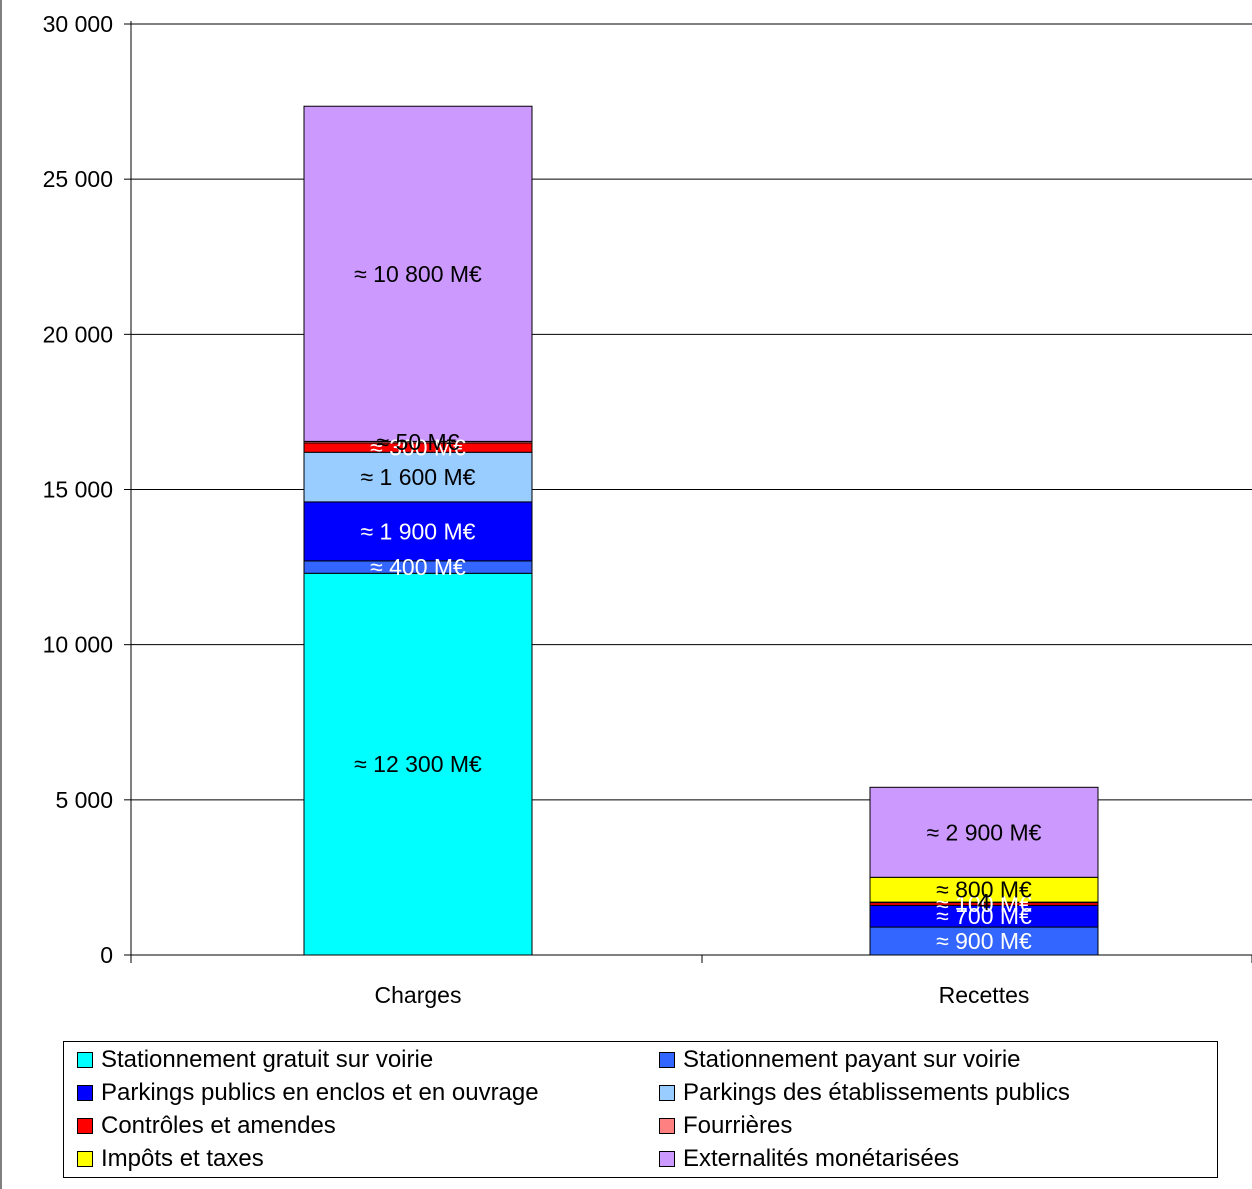 The image size is (1252, 1189). Describe the element at coordinates (78, 24) in the screenshot. I see `y-tick-label: 30 000` at that location.